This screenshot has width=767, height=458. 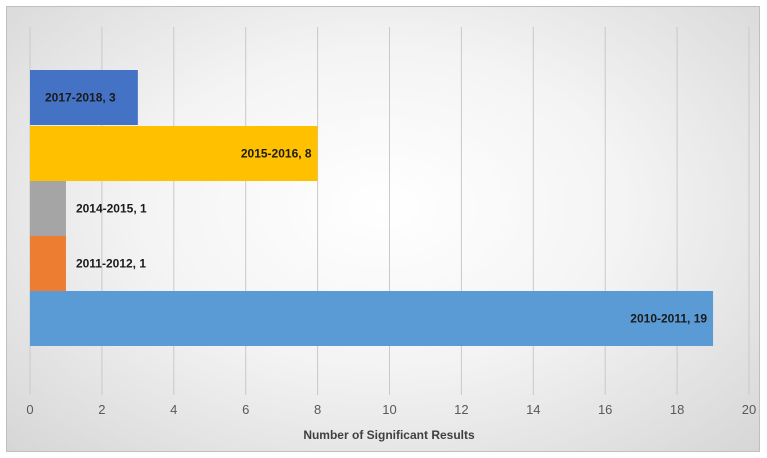 What do you see at coordinates (245, 409) in the screenshot?
I see `x-tick-label: 6` at bounding box center [245, 409].